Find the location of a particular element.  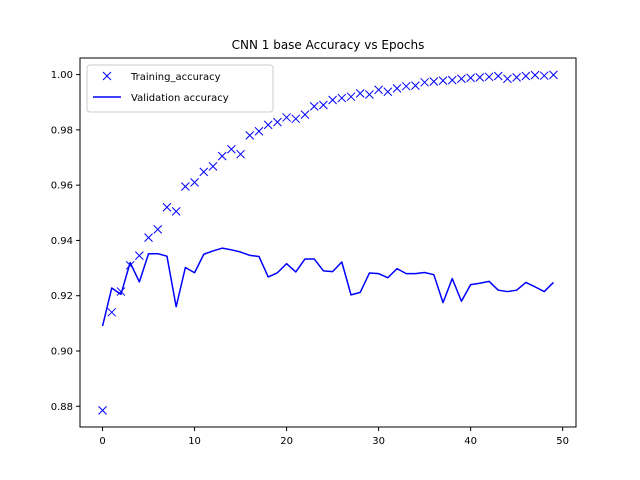

legend-label-validation: Validation accuracy is located at coordinates (180, 98).